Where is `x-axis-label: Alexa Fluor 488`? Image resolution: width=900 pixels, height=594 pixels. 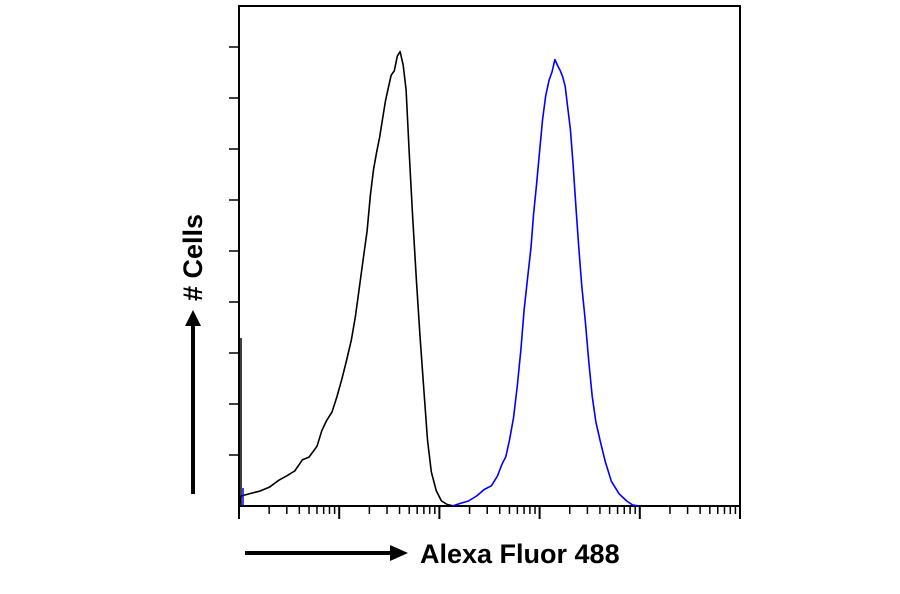 x-axis-label: Alexa Fluor 488 is located at coordinates (520, 554).